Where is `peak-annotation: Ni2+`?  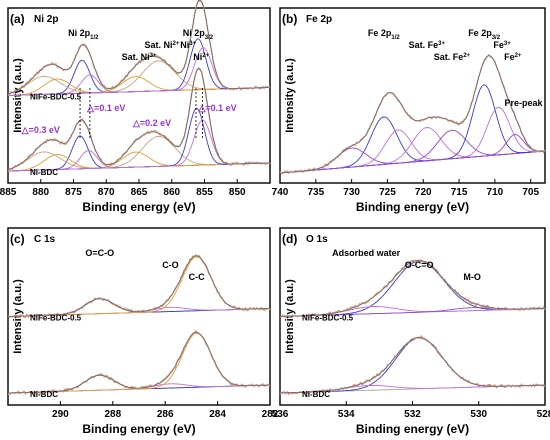 peak-annotation: Ni2+ is located at coordinates (201, 57).